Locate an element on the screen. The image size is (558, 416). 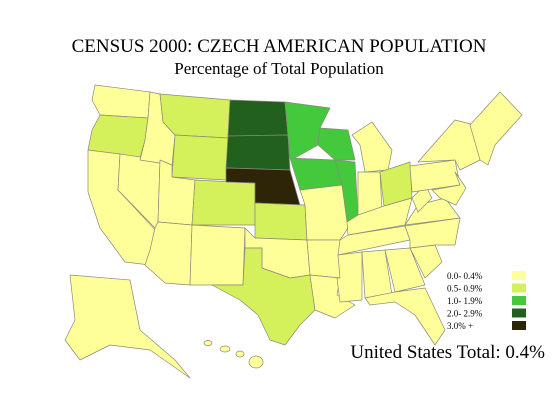
map-title: CENSUS 2000: CZECH AMERICAN POPULATION is located at coordinates (279, 46).